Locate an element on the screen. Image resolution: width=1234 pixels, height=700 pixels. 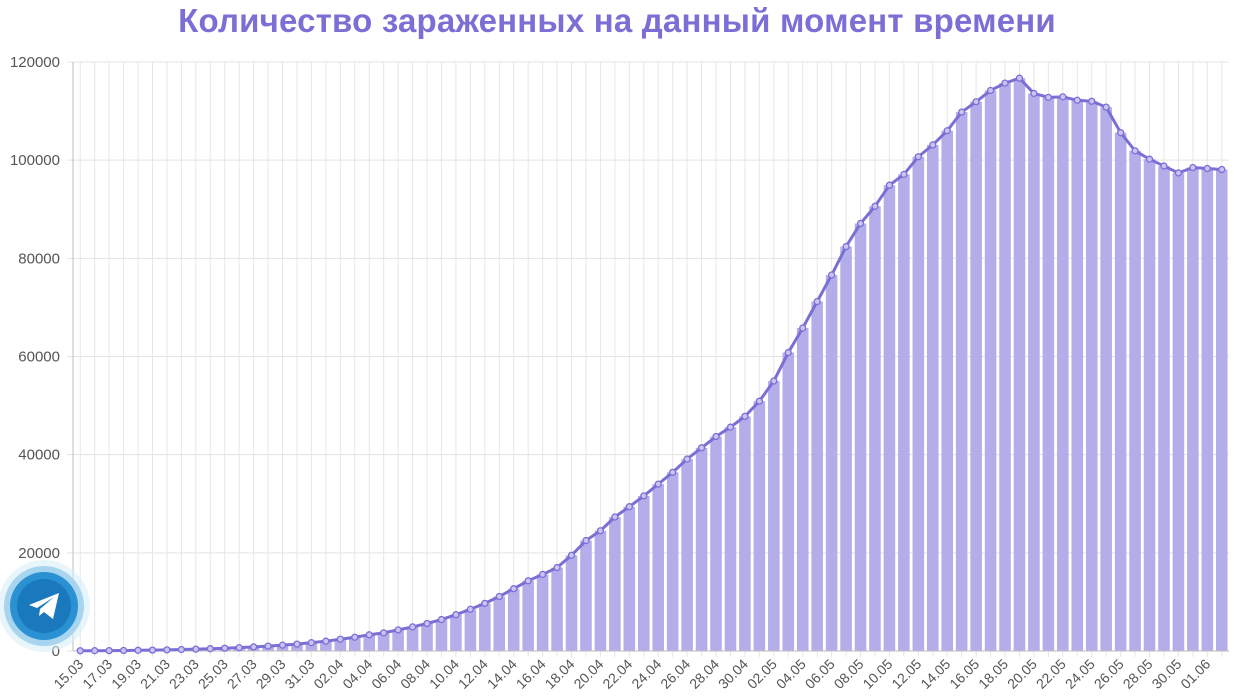
x-tick-label: 14.04 is located at coordinates (502, 674).